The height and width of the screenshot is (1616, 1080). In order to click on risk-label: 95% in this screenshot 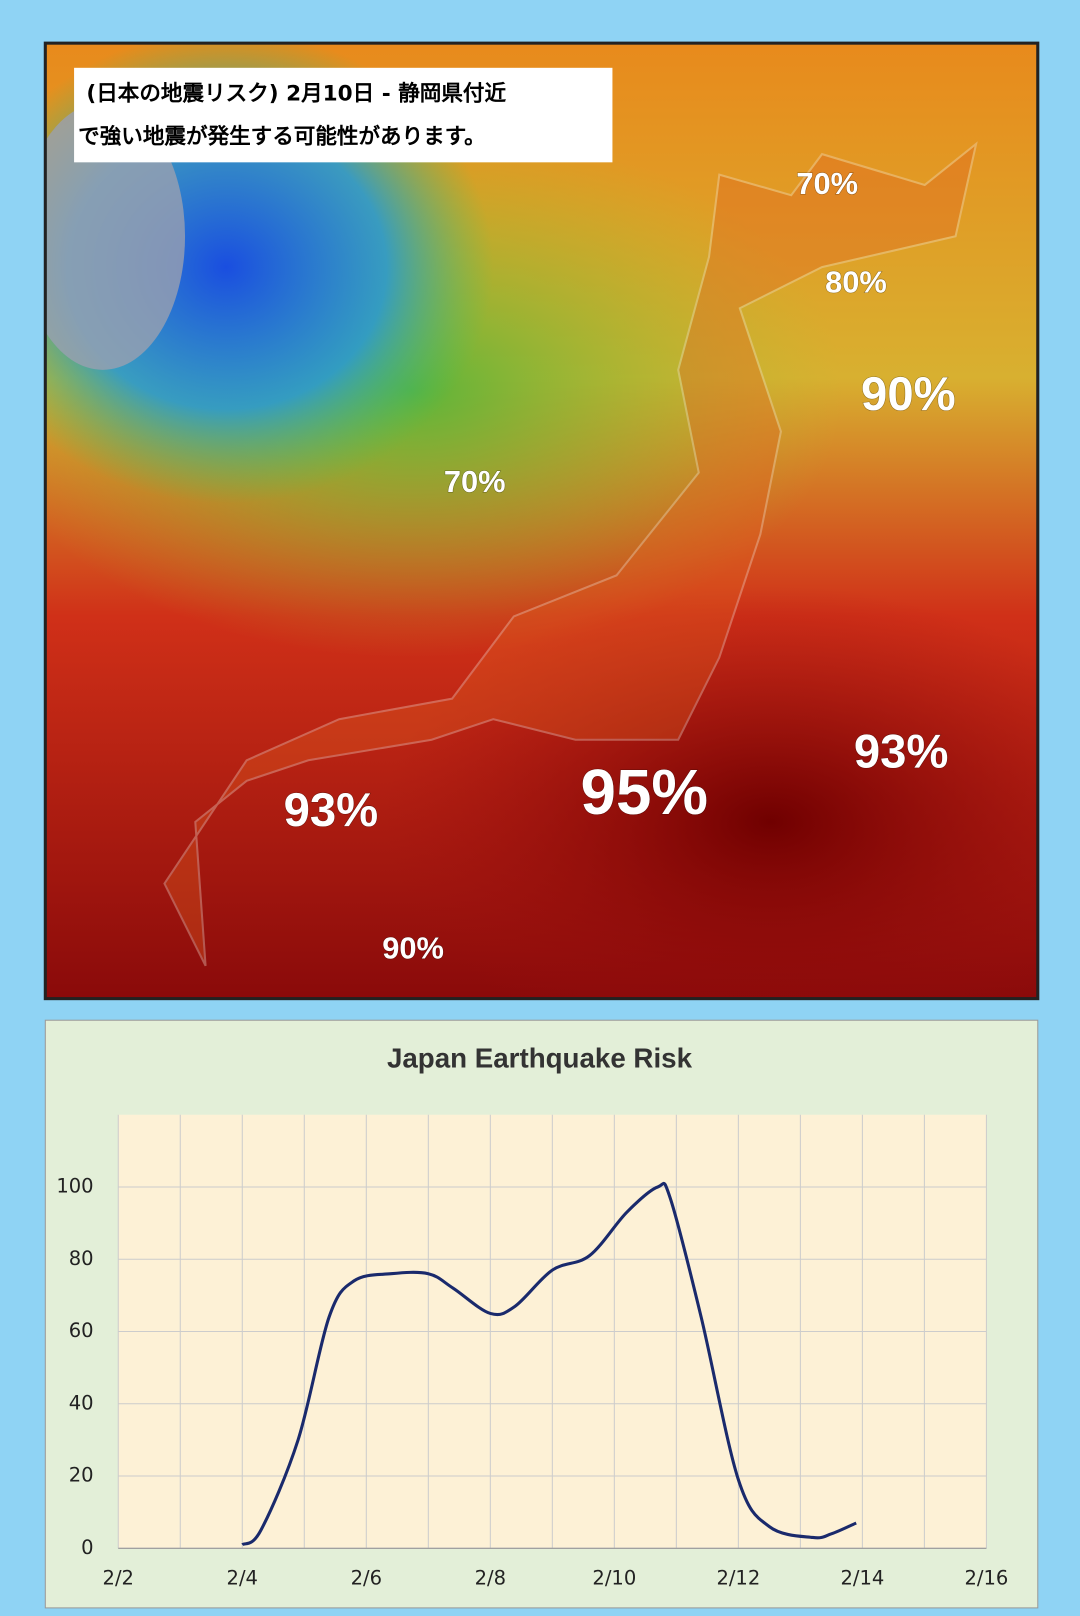, I will do `click(644, 792)`.